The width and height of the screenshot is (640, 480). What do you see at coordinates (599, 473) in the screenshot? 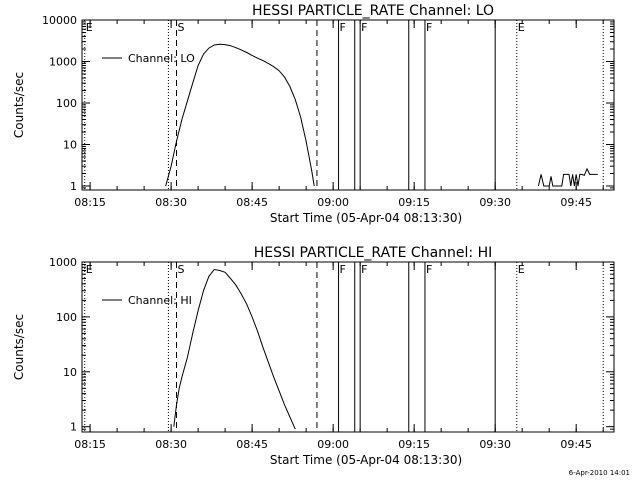
I see `footer-date: 6-Apr-2010 14:01` at bounding box center [599, 473].